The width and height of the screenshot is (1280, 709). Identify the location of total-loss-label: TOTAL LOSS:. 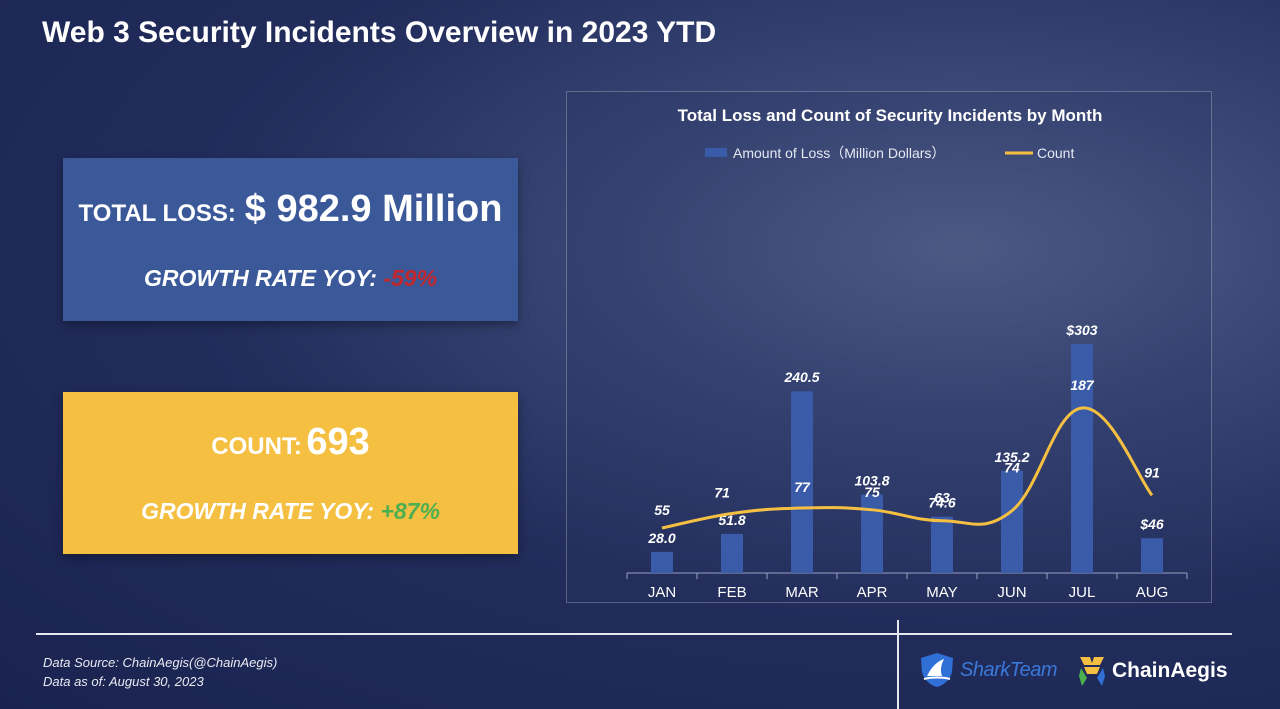
(157, 213).